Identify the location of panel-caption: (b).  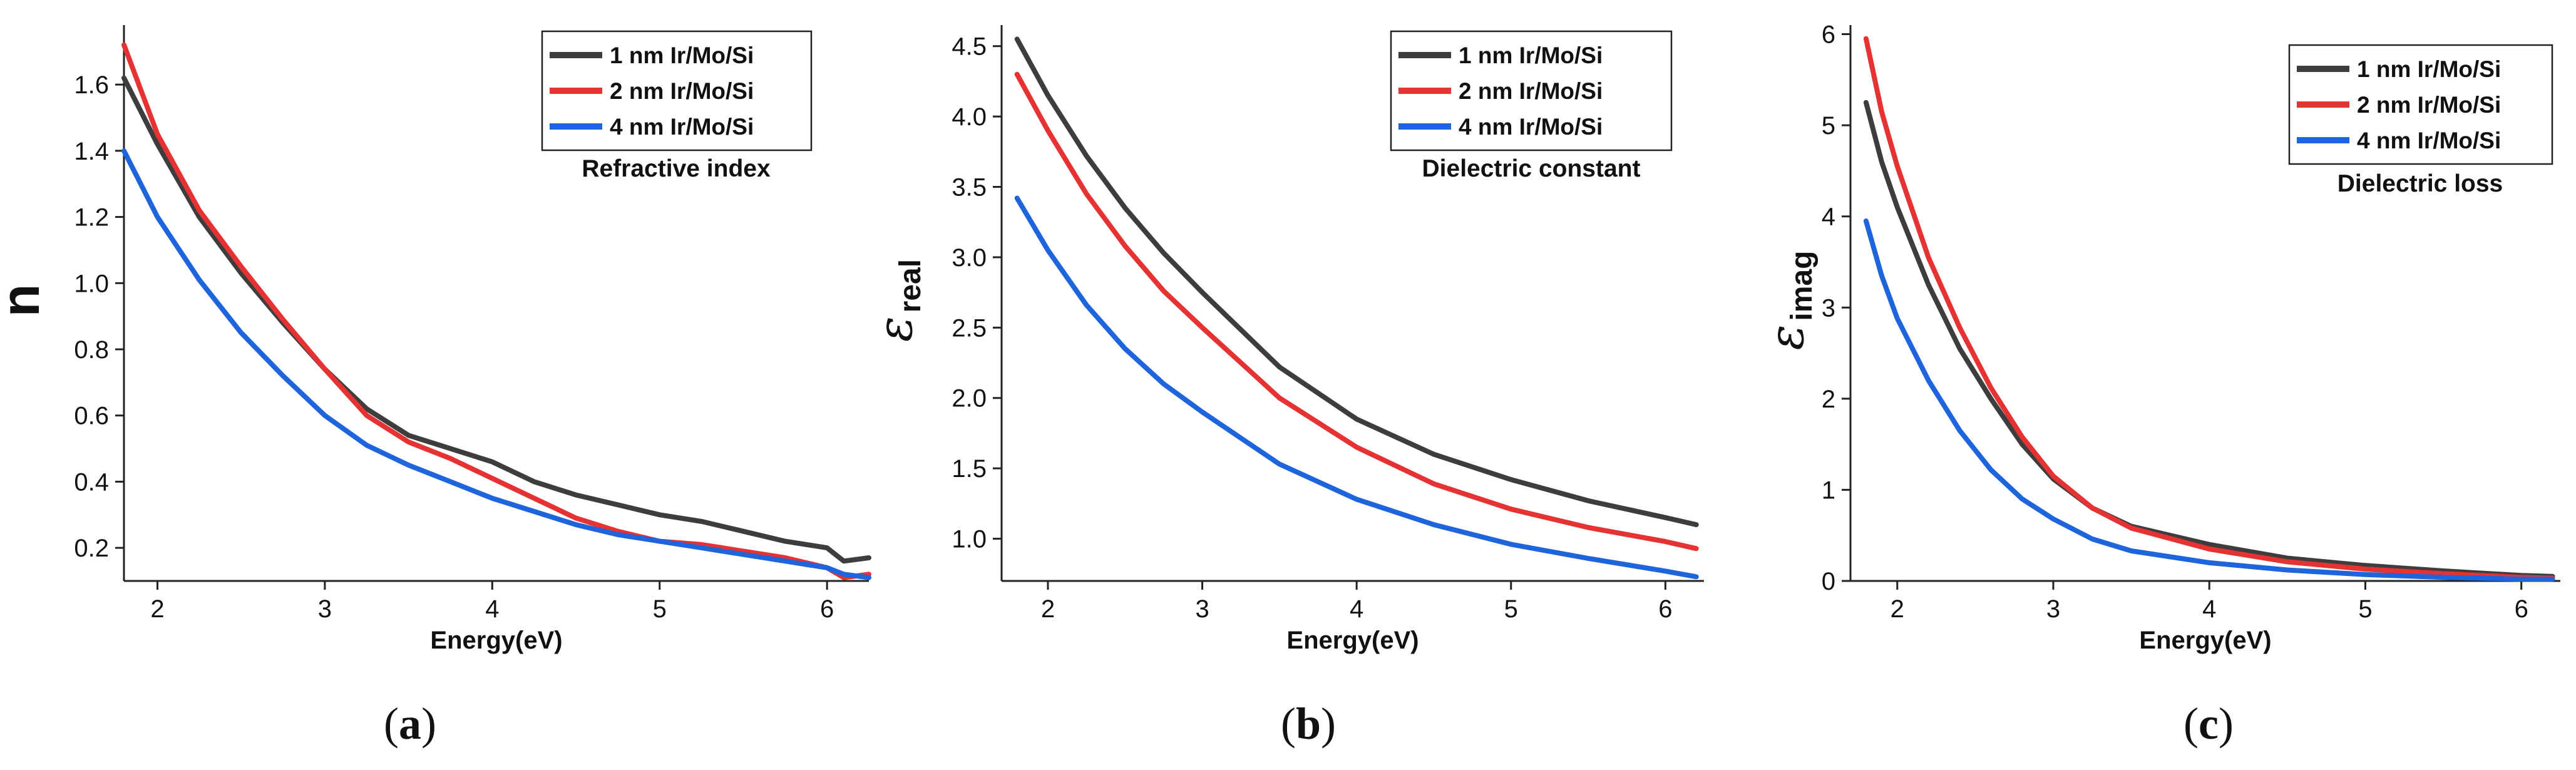
(1308, 724).